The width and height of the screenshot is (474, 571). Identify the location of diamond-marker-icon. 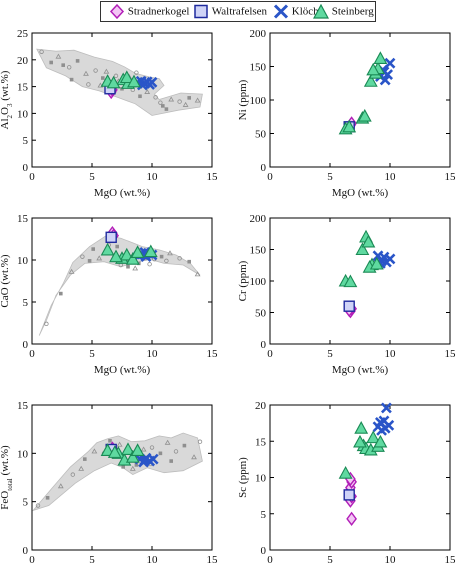
(117, 11).